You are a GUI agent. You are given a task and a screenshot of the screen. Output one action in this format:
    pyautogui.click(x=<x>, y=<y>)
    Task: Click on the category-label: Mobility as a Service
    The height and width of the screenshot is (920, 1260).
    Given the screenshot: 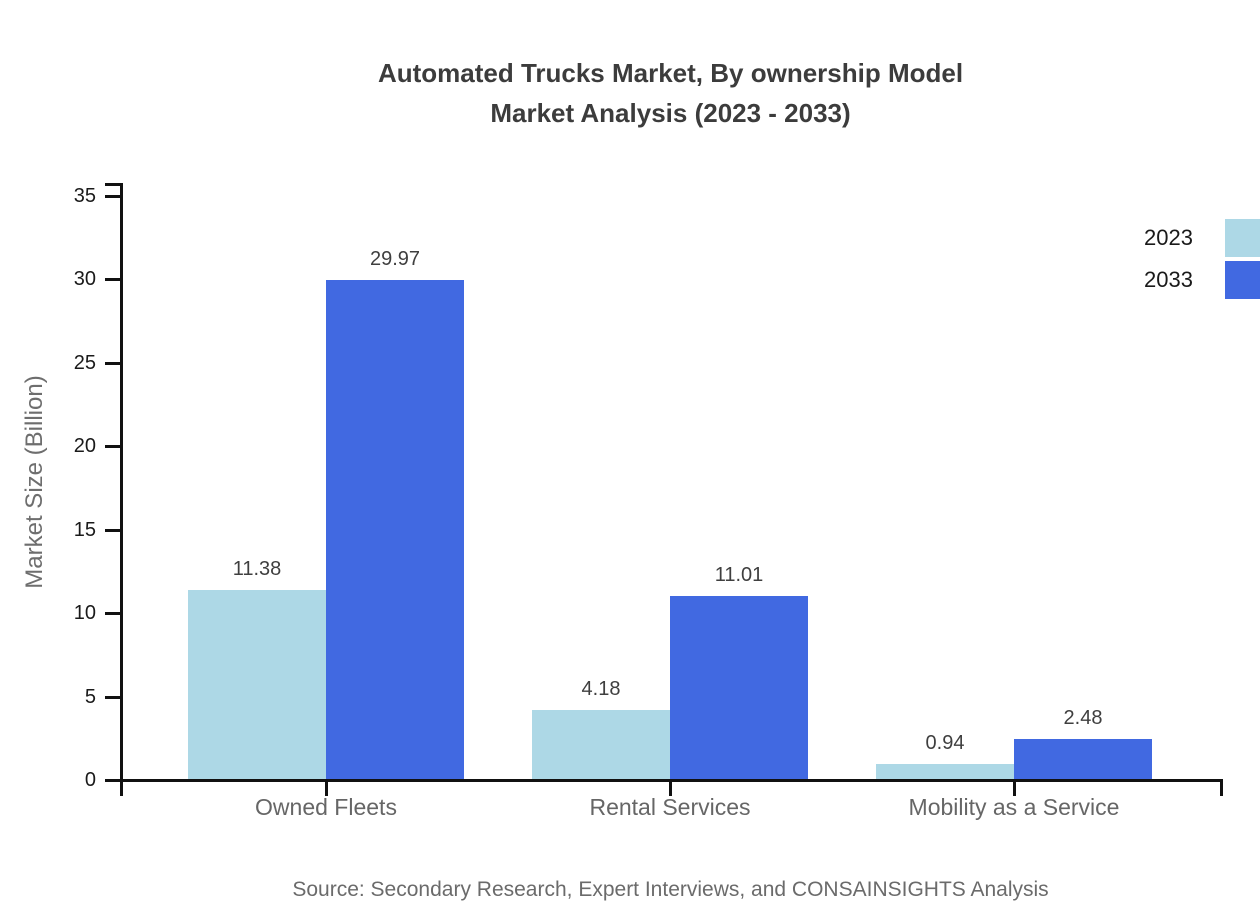 What is the action you would take?
    pyautogui.click(x=1014, y=807)
    